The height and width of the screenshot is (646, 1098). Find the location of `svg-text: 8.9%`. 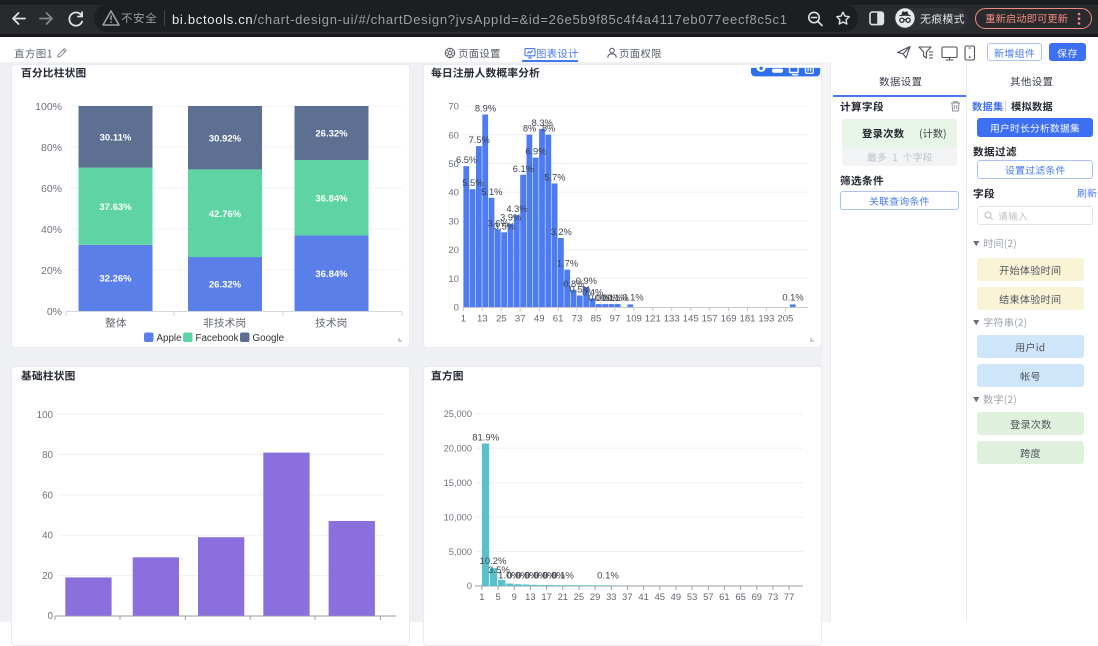

svg-text: 8.9% is located at coordinates (485, 109).